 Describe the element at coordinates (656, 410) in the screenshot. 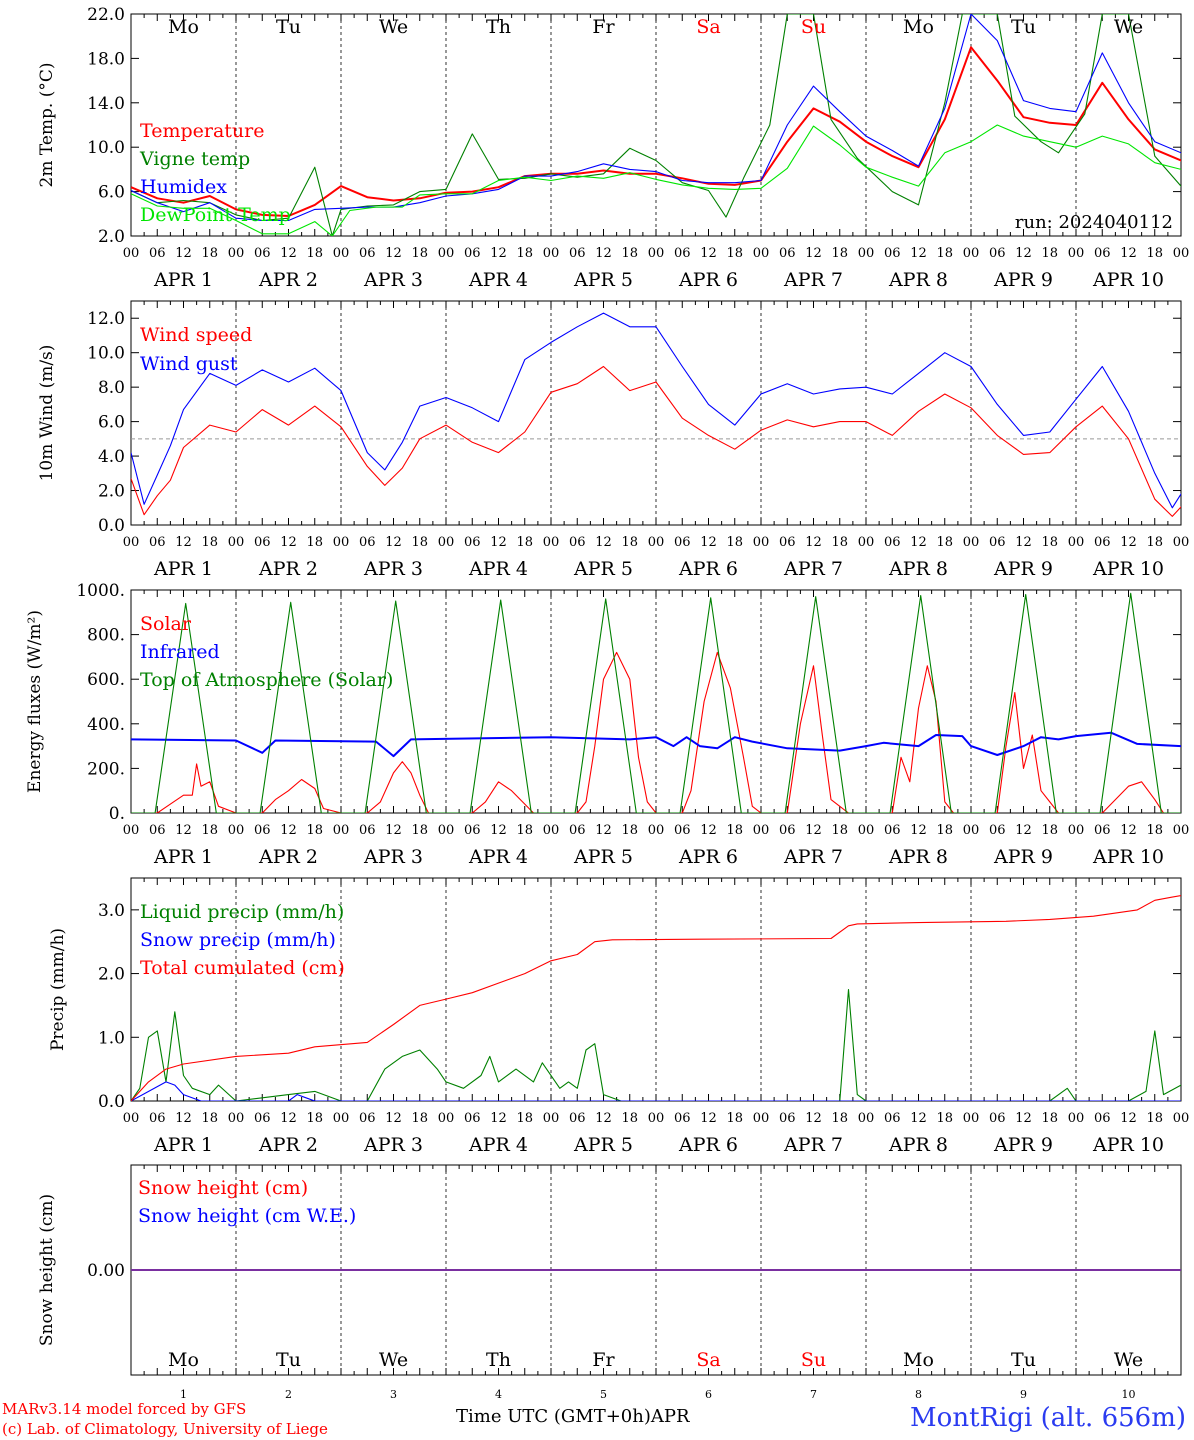

I see `series-wind-gust` at that location.